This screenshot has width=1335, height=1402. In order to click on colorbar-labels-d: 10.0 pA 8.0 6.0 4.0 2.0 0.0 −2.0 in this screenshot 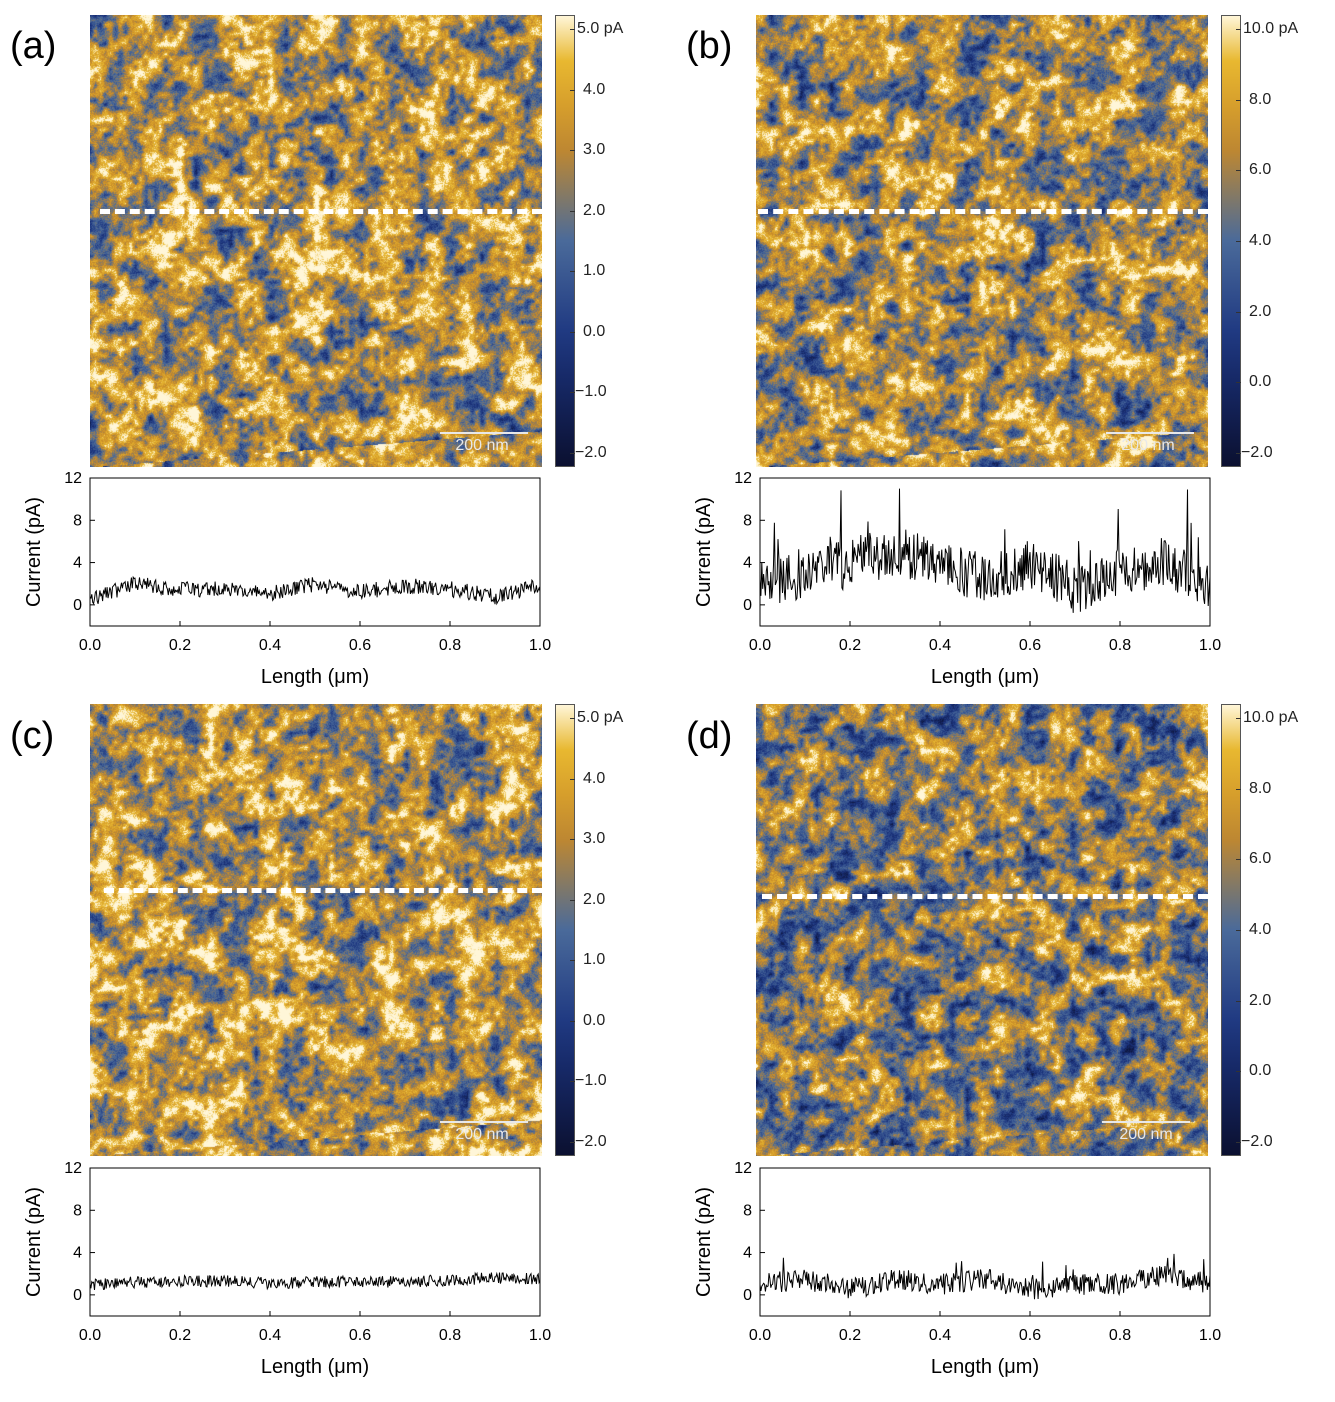, I will do `click(1285, 930)`.